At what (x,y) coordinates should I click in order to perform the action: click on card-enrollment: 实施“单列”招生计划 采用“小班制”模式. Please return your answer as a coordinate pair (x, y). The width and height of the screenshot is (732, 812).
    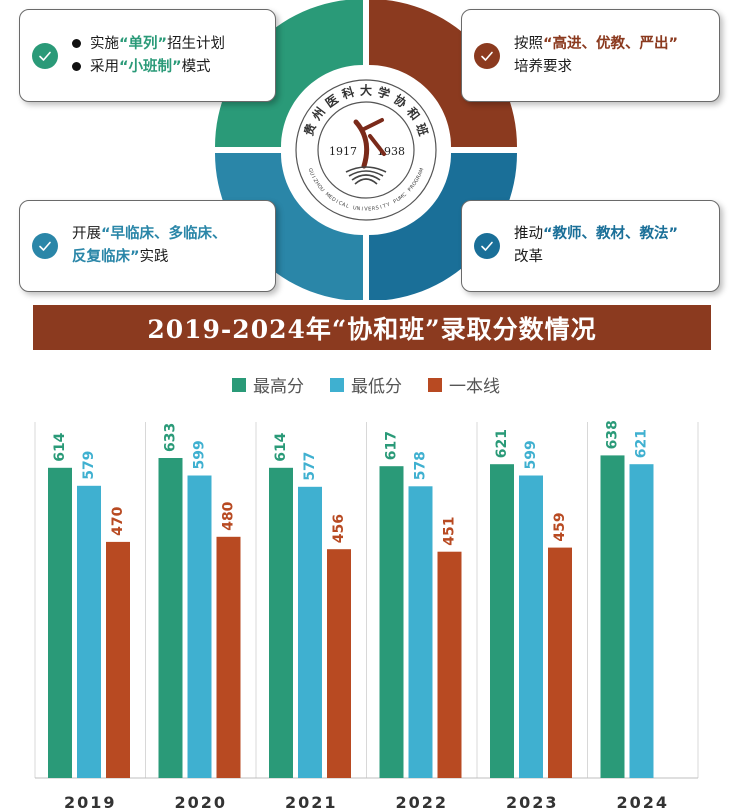
    Looking at the image, I should click on (147, 55).